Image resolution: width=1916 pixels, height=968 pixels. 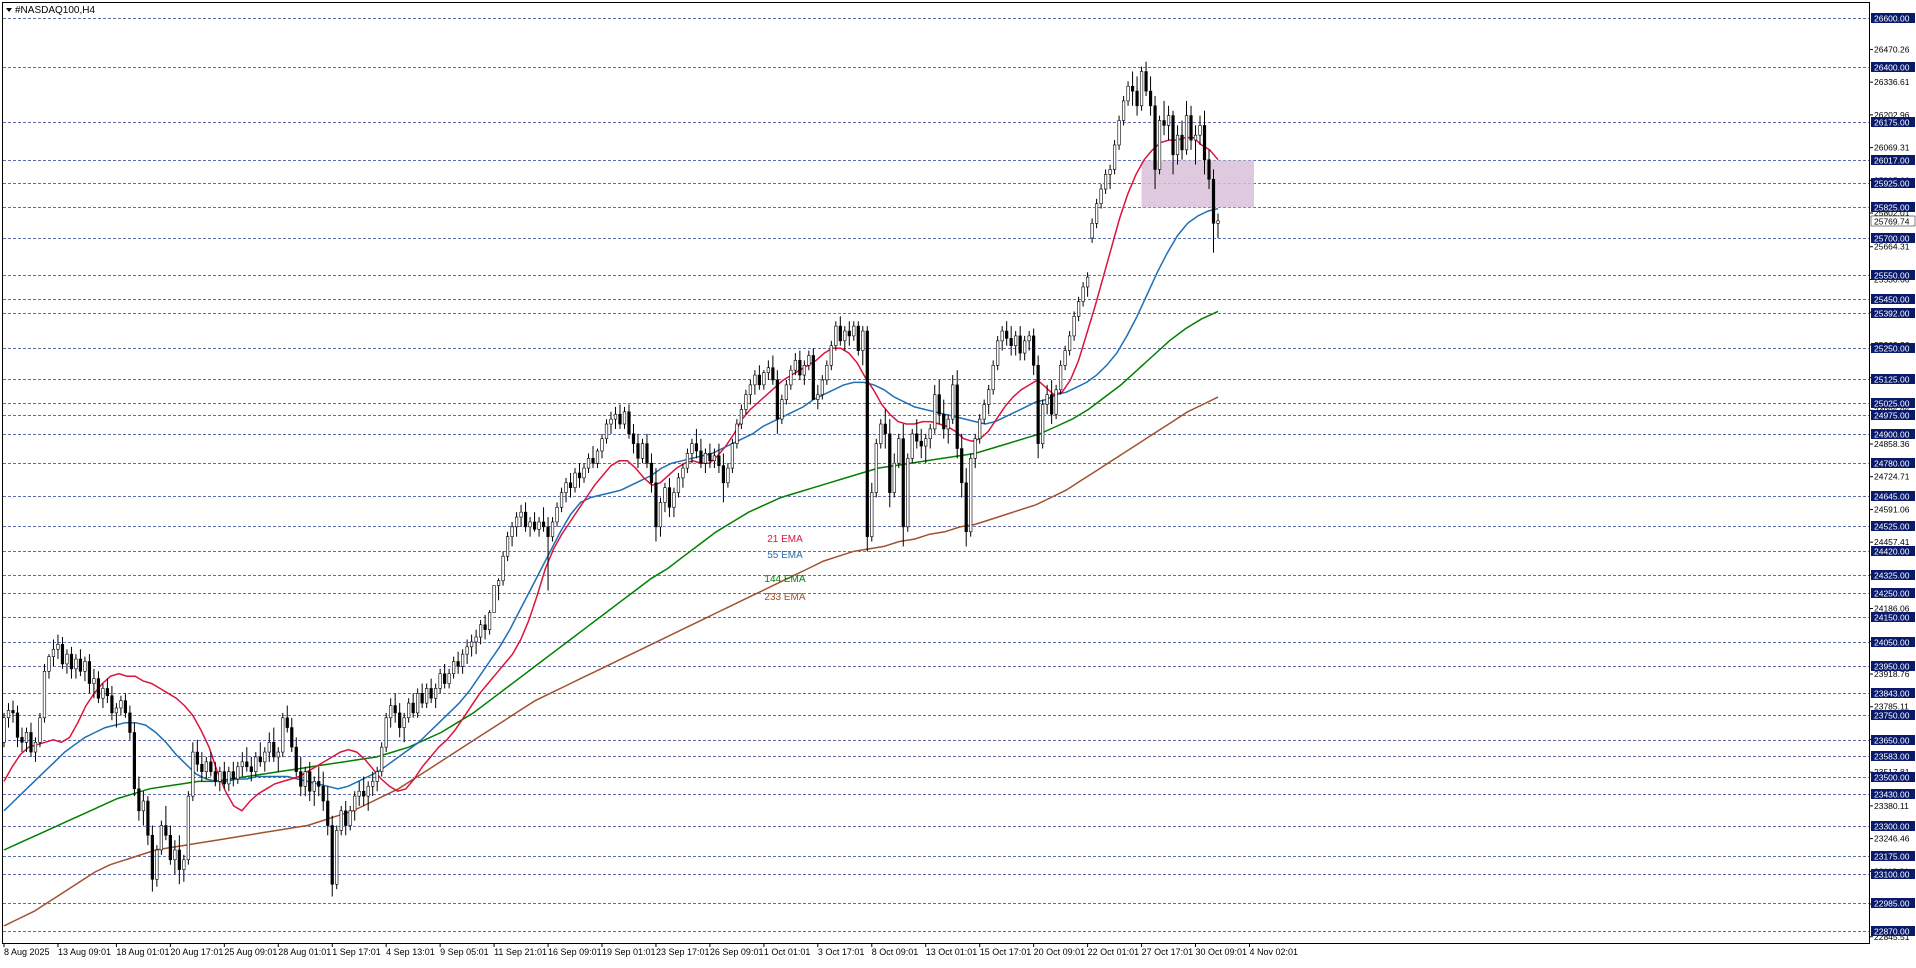 I want to click on price-tick-label: 24724.71, so click(x=1892, y=477).